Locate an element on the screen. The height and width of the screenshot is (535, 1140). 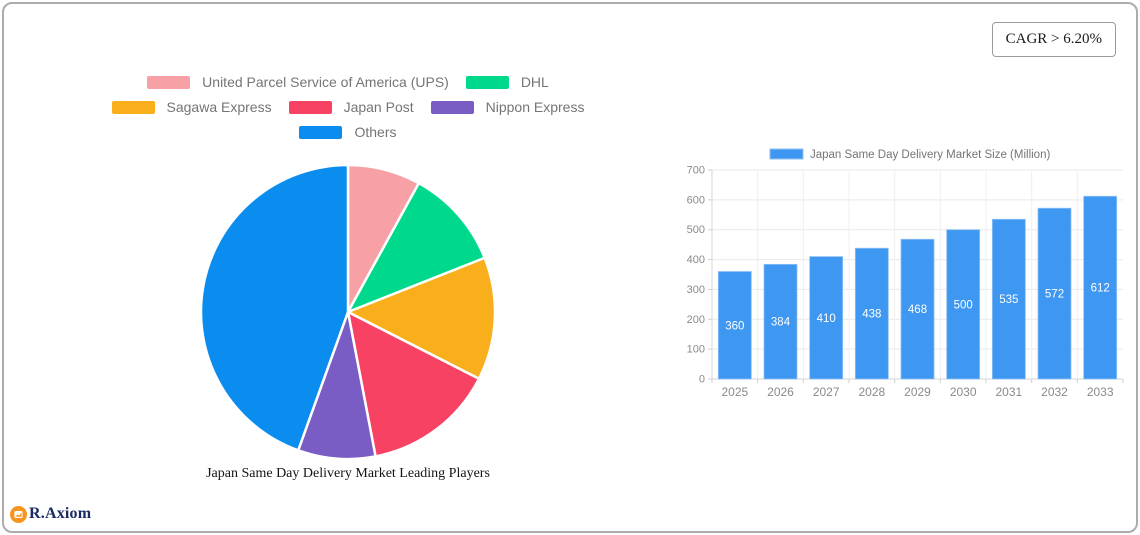
bar-value-label: 468 is located at coordinates (917, 310).